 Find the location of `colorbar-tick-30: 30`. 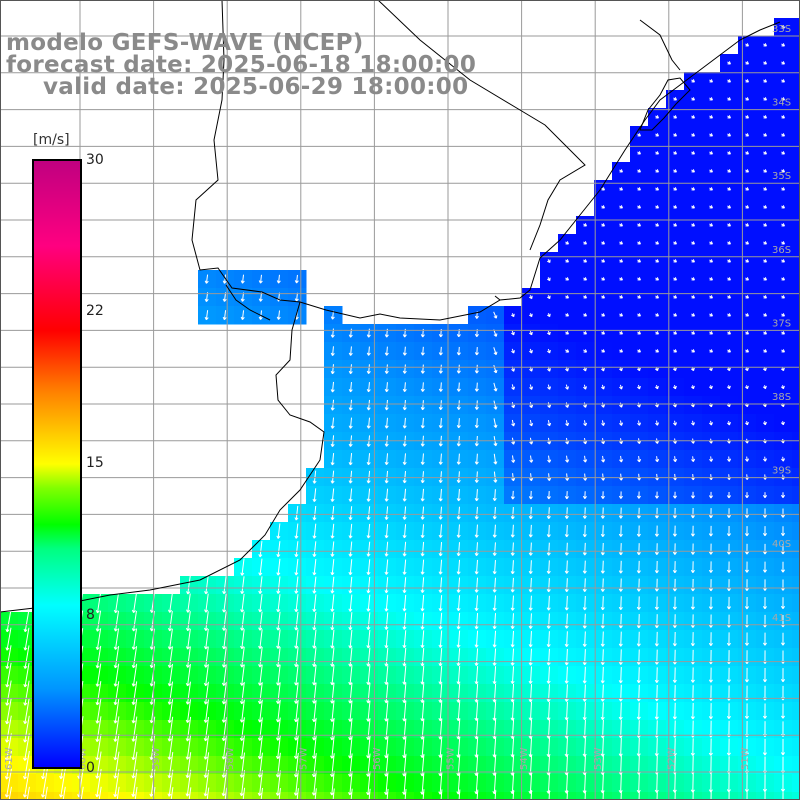

colorbar-tick-30: 30 is located at coordinates (95, 160).